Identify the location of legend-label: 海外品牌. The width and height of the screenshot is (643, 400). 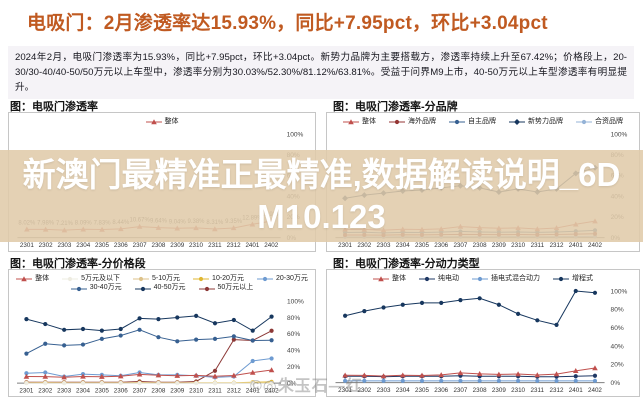
(422, 121).